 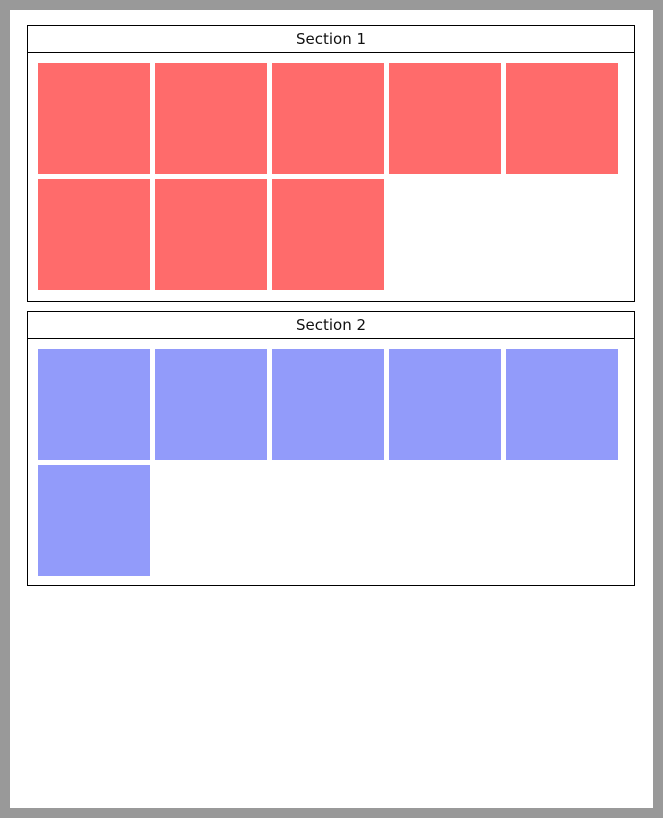 I want to click on section-1-title: Section 1, so click(x=331, y=39).